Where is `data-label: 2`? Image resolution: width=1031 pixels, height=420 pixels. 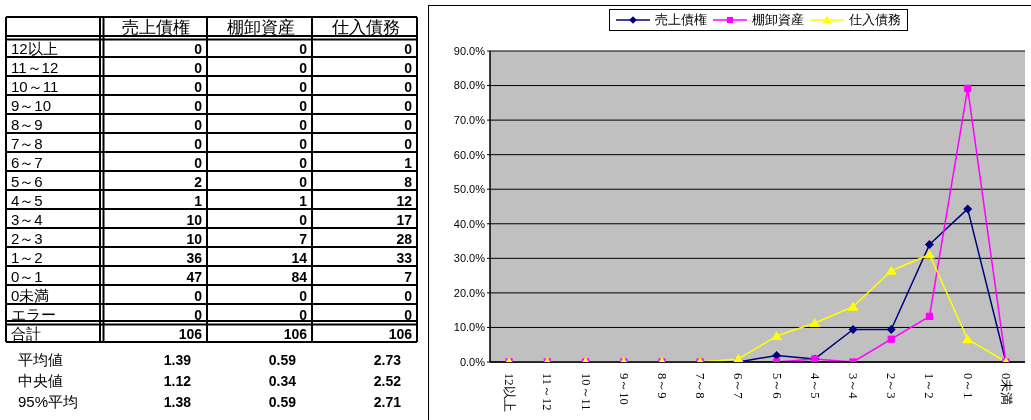 data-label: 2 is located at coordinates (198, 181).